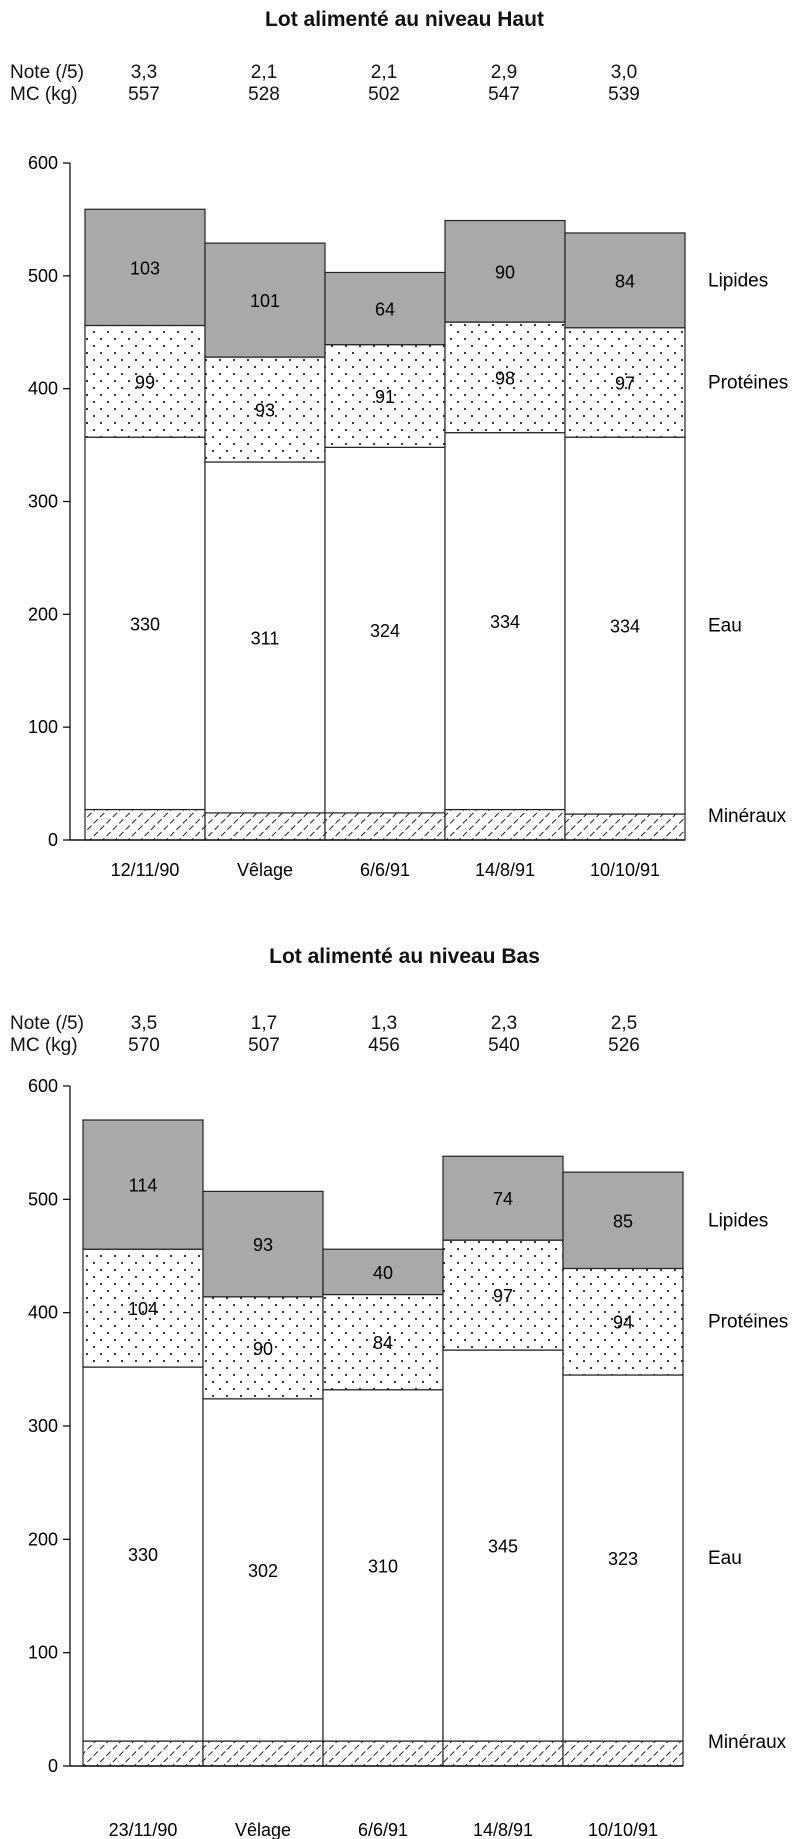  Describe the element at coordinates (143, 1829) in the screenshot. I see `x-tick-label: 23/11/90` at that location.